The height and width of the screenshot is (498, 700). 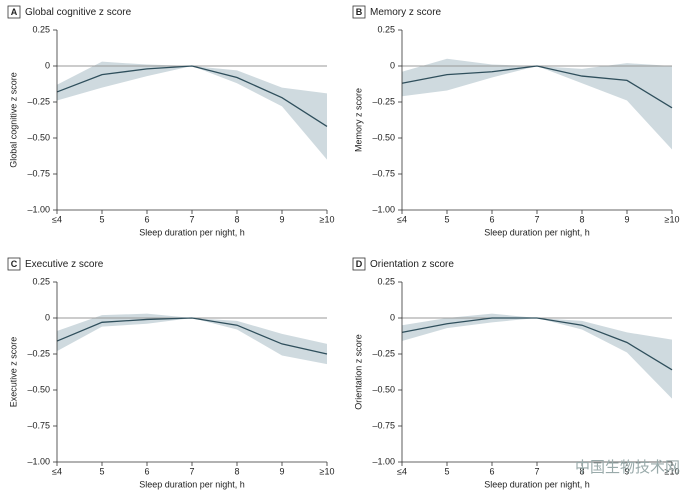 I want to click on y-axis-label: Global cognitive z score, so click(x=13, y=120).